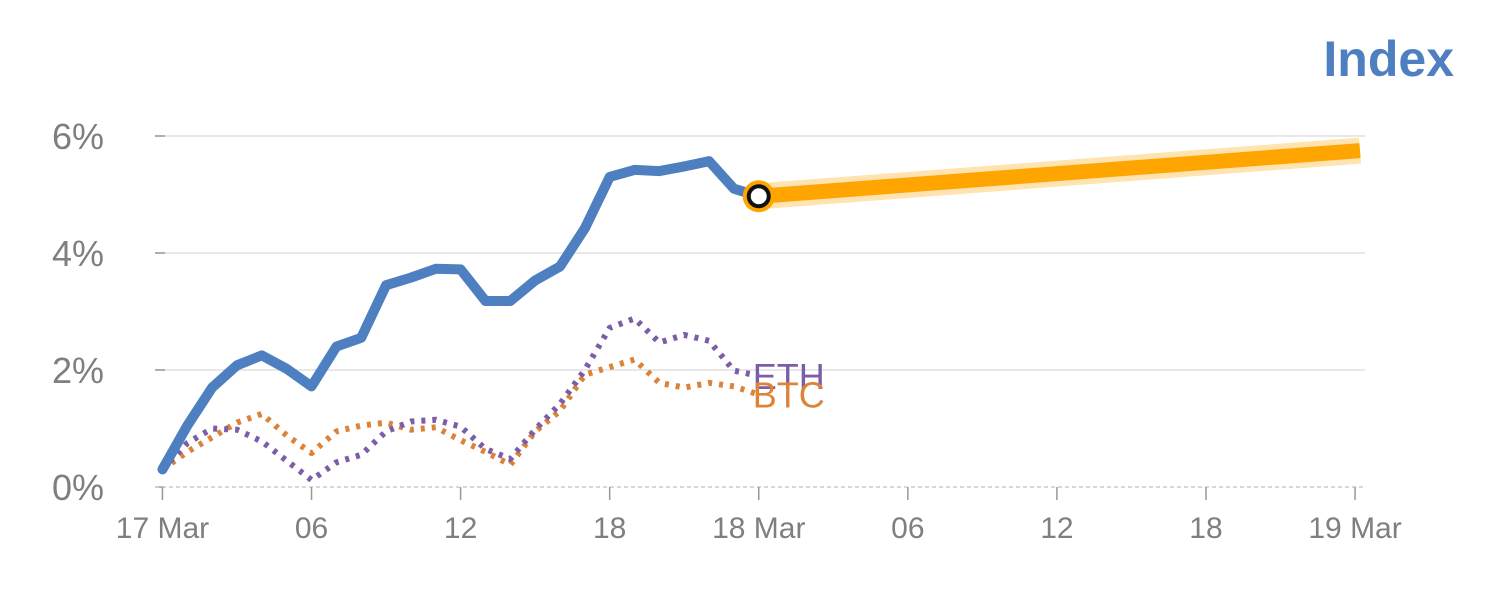 Image resolution: width=1500 pixels, height=600 pixels. Describe the element at coordinates (78, 487) in the screenshot. I see `y-tick-label: 0%` at that location.